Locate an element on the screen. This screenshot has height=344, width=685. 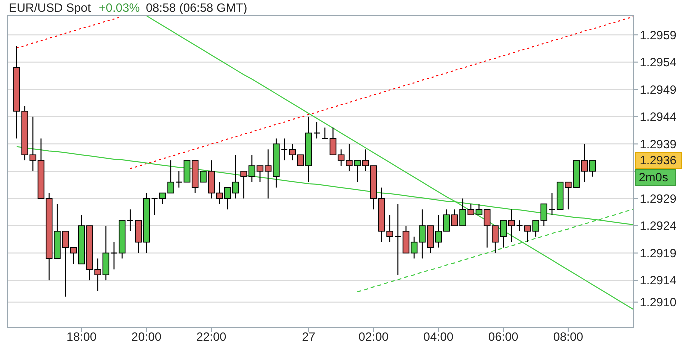
x-tick-label: 04:00 is located at coordinates (439, 337).